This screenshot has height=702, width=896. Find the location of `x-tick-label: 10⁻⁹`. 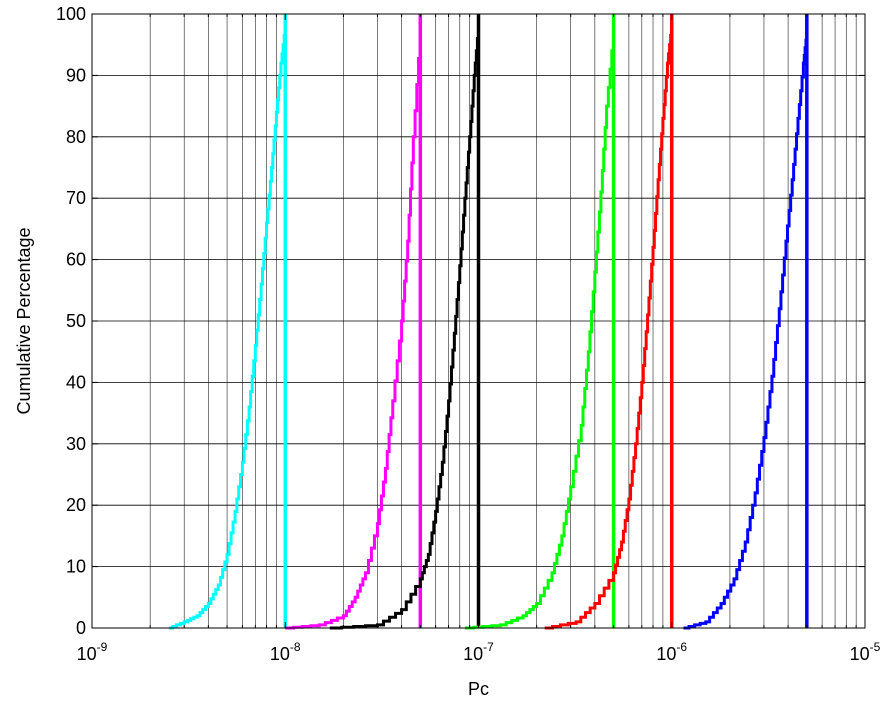

x-tick-label: 10⁻⁹ is located at coordinates (92, 652).